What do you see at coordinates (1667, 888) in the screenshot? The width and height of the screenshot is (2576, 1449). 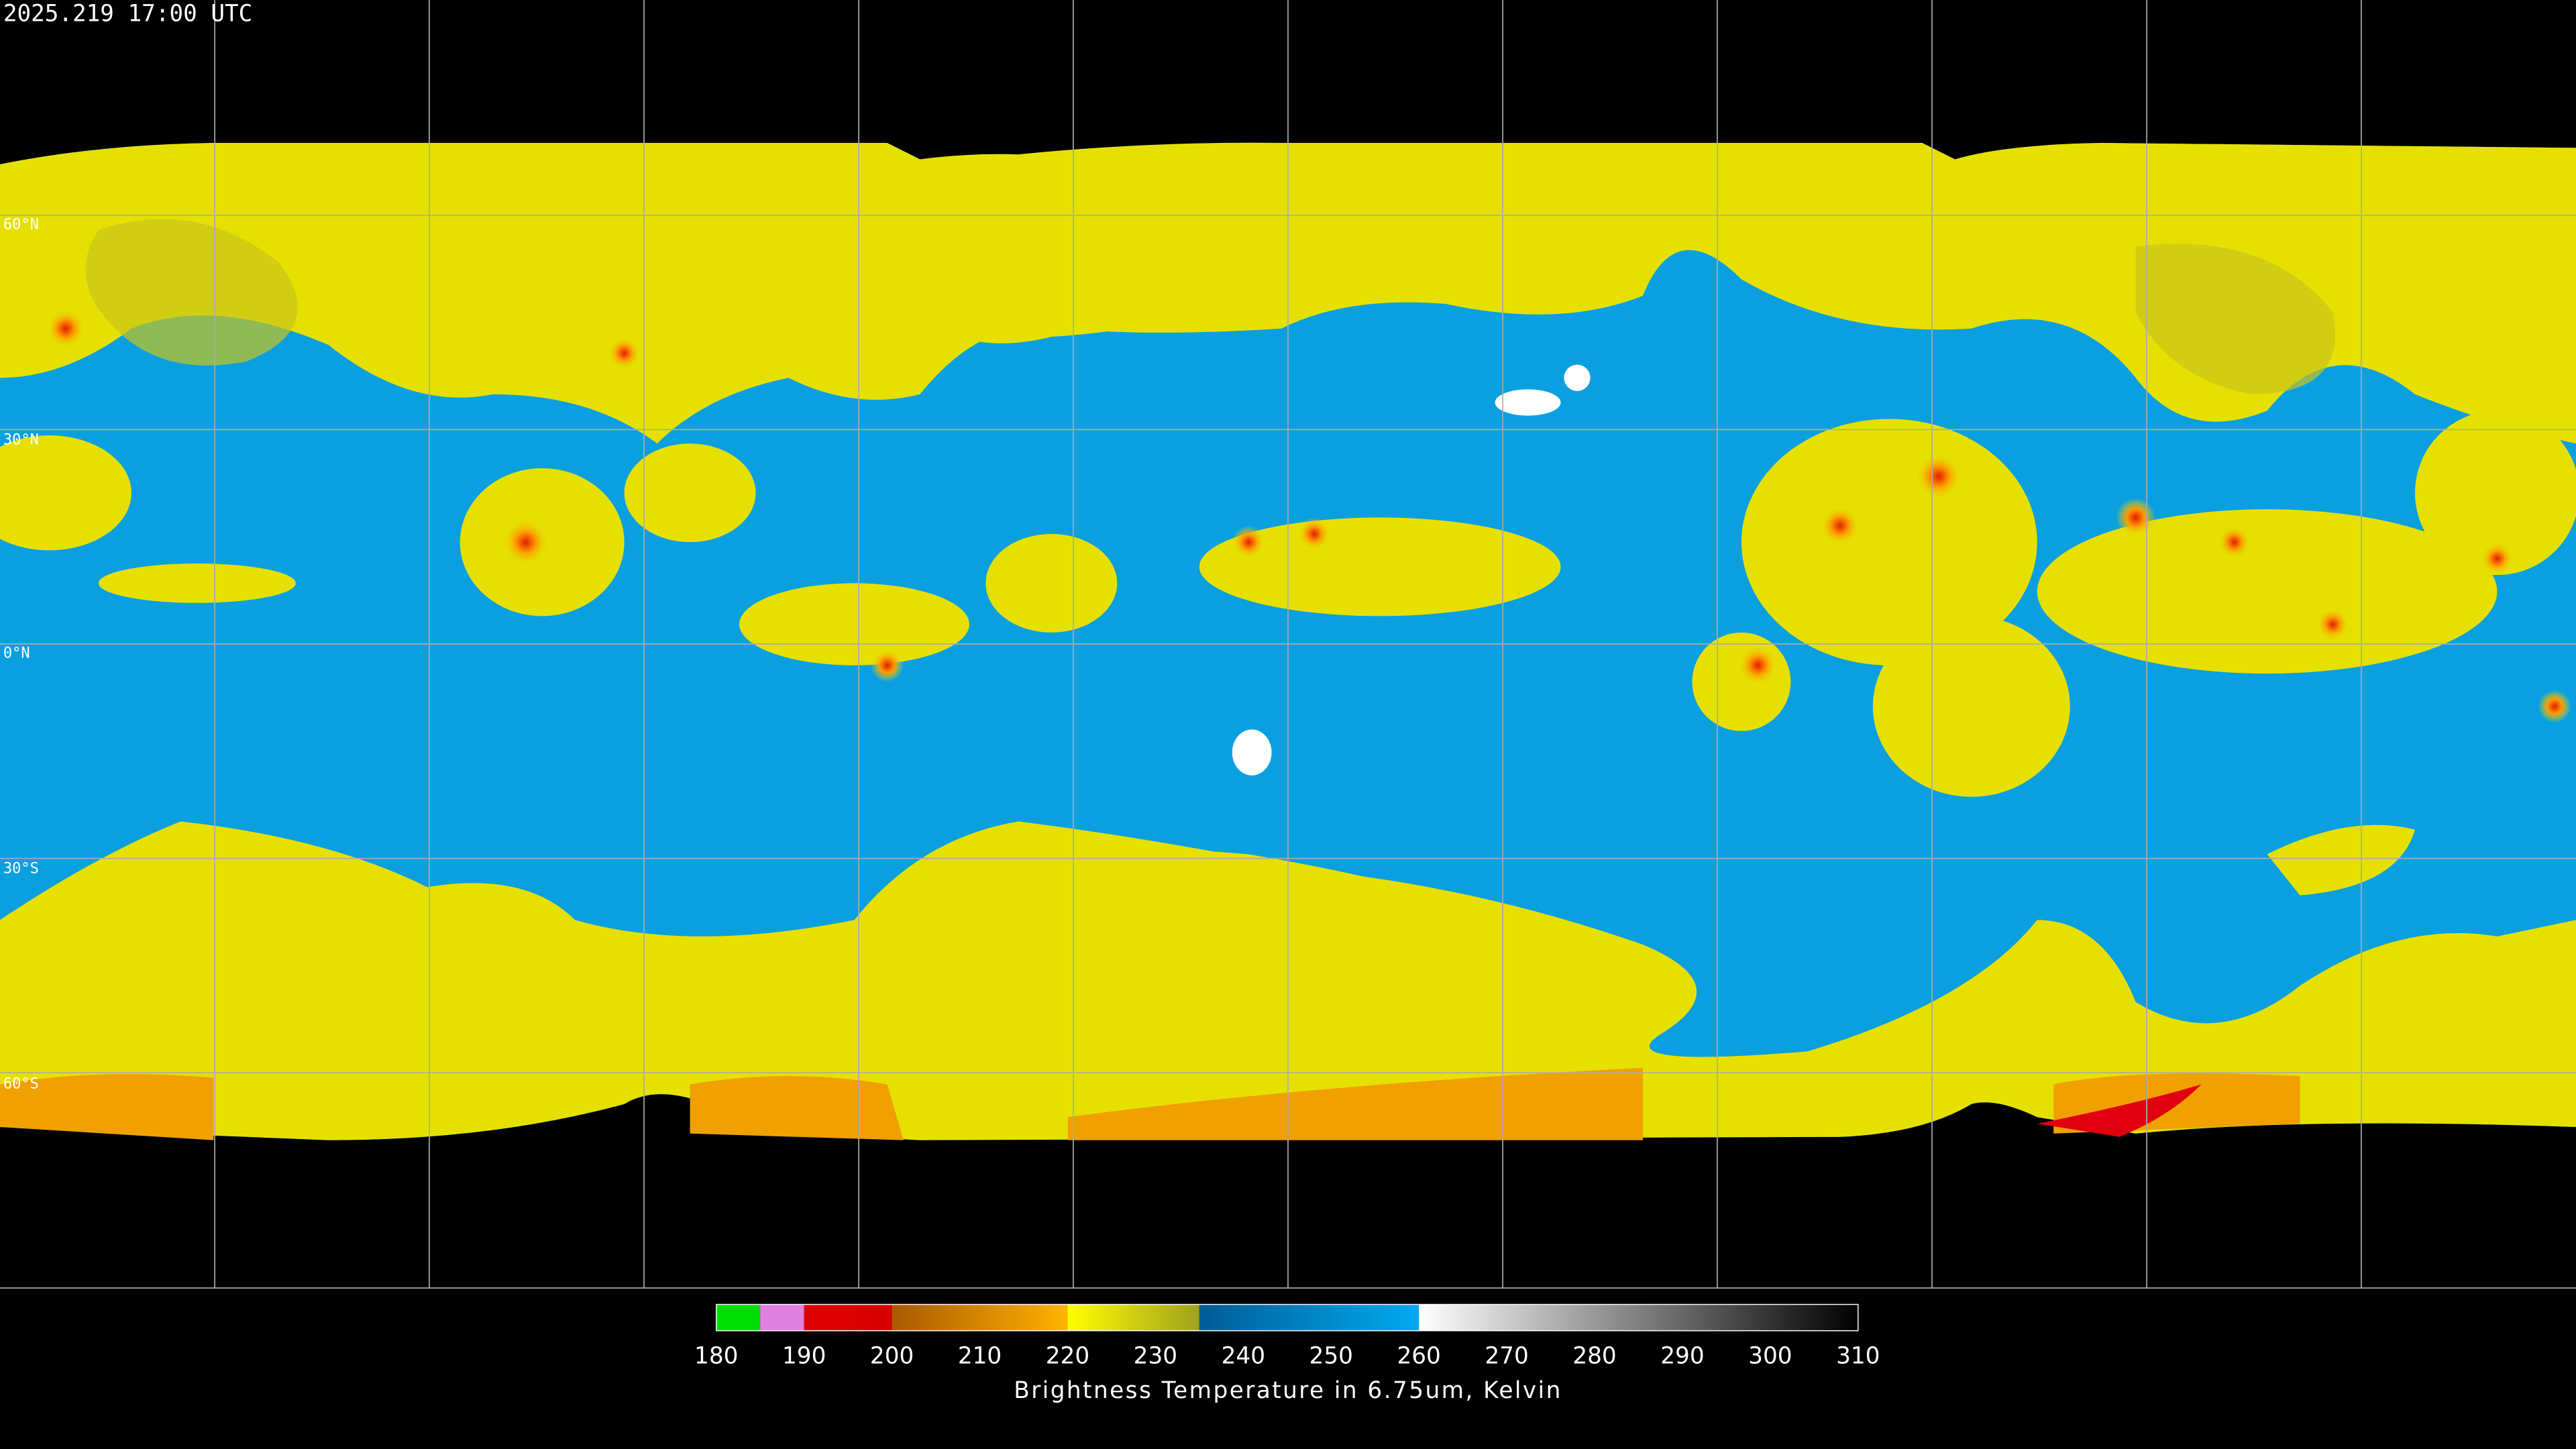 I see `south-cloud-tongue` at bounding box center [1667, 888].